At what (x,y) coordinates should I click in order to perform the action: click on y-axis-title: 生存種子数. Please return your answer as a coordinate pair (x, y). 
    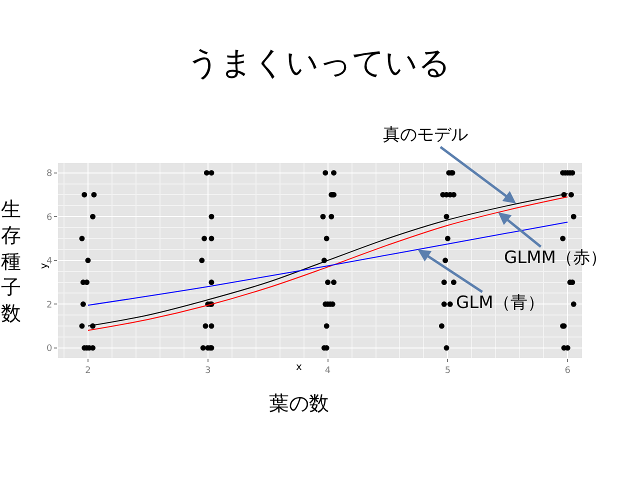
    Looking at the image, I should click on (11, 261).